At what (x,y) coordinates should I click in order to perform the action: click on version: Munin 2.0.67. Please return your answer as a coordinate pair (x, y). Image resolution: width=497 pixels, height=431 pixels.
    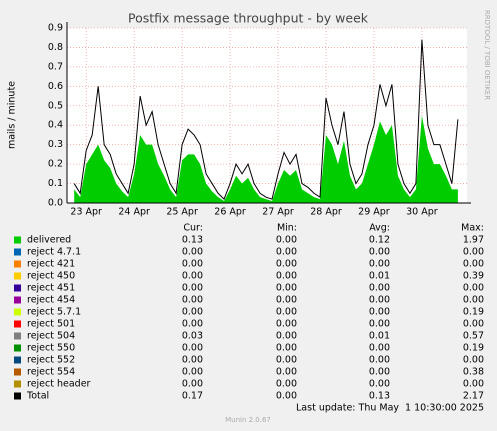
    Looking at the image, I should click on (248, 420).